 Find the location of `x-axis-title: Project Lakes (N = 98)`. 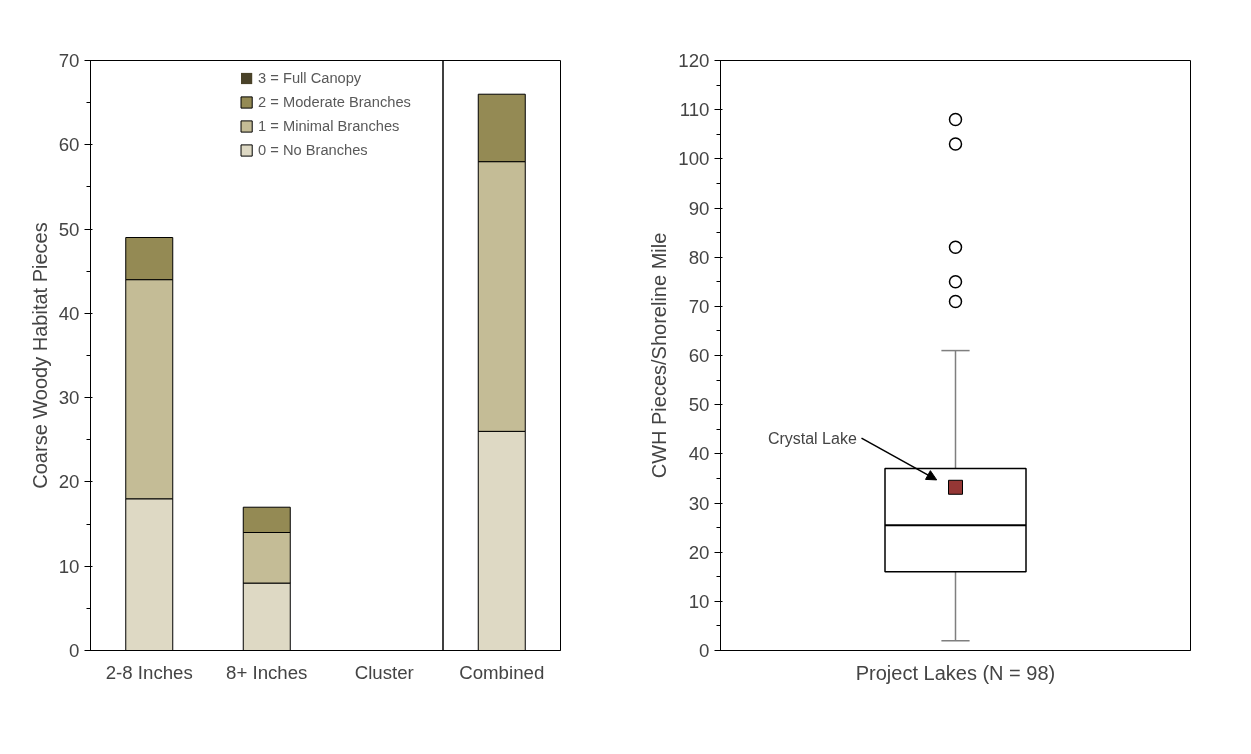

x-axis-title: Project Lakes (N = 98) is located at coordinates (955, 672).